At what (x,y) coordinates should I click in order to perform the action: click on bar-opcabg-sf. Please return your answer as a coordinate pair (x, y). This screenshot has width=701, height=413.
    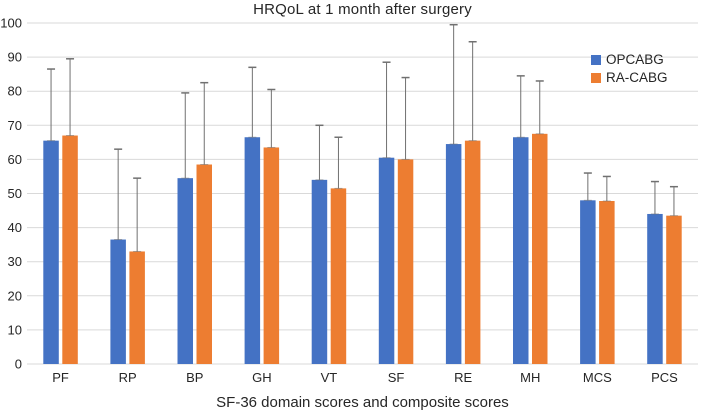
    Looking at the image, I should click on (386, 260).